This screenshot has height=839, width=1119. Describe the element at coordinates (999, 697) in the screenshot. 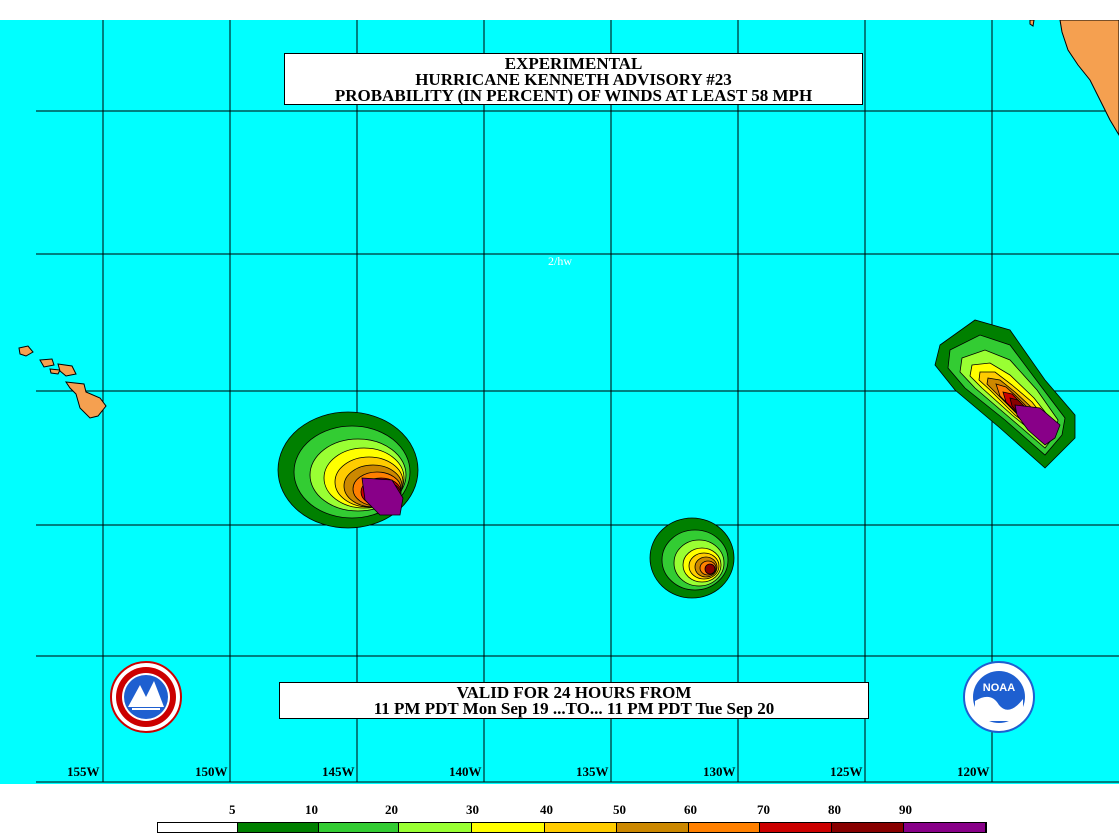

I see `noaa-logo: NOAA` at that location.